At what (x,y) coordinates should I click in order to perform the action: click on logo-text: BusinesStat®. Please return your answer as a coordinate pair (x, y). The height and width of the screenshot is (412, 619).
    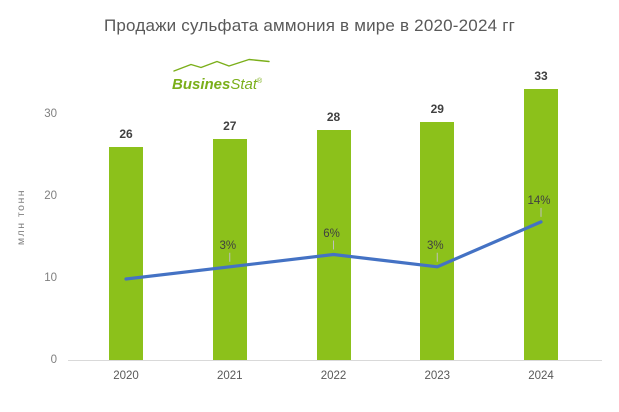
    Looking at the image, I should click on (224, 83).